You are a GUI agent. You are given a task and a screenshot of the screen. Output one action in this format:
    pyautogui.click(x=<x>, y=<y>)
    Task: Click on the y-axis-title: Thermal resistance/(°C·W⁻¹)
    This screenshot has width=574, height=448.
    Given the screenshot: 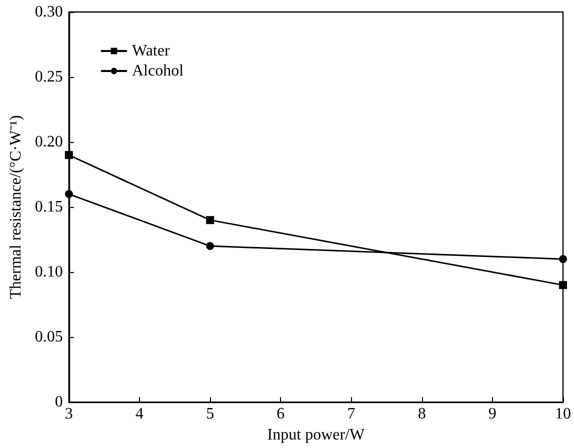 What is the action you would take?
    pyautogui.click(x=16, y=207)
    